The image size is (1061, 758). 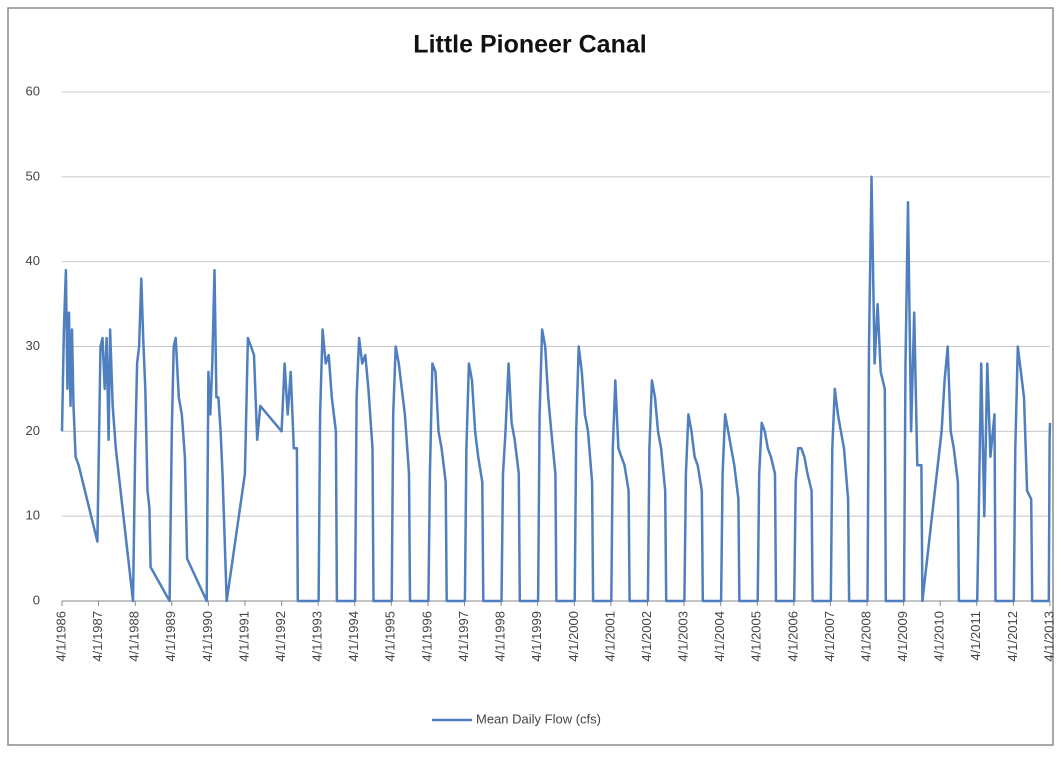 What do you see at coordinates (500, 636) in the screenshot?
I see `x-tick-label: 4/1/1998` at bounding box center [500, 636].